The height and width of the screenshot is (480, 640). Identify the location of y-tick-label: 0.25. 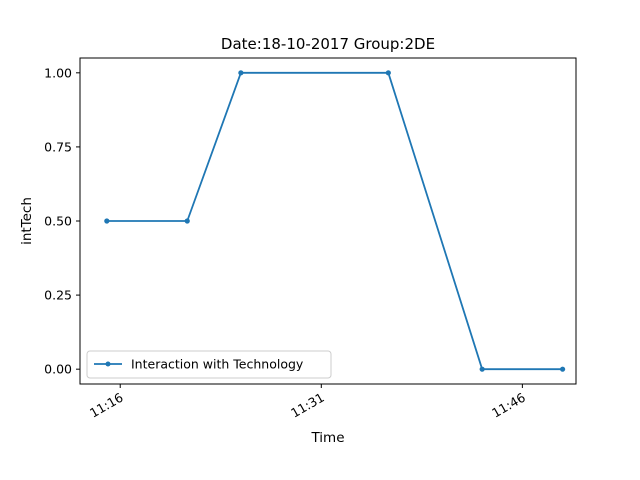
(58, 295).